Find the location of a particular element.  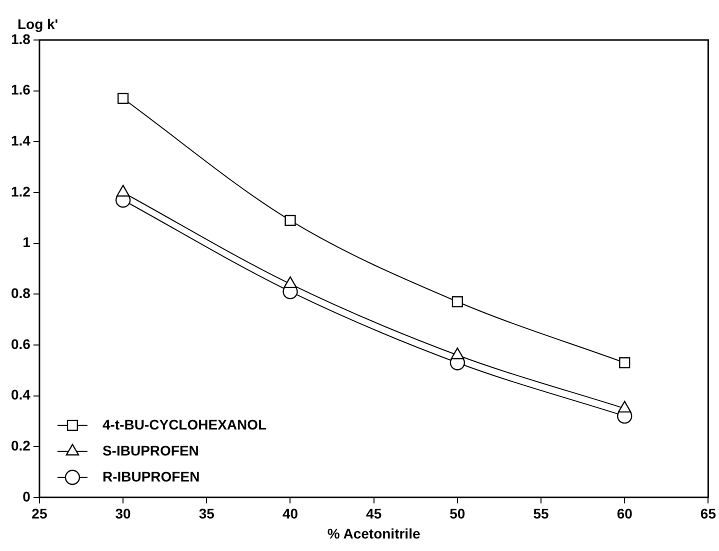

y-tick-label: 0.4 is located at coordinates (20, 394).